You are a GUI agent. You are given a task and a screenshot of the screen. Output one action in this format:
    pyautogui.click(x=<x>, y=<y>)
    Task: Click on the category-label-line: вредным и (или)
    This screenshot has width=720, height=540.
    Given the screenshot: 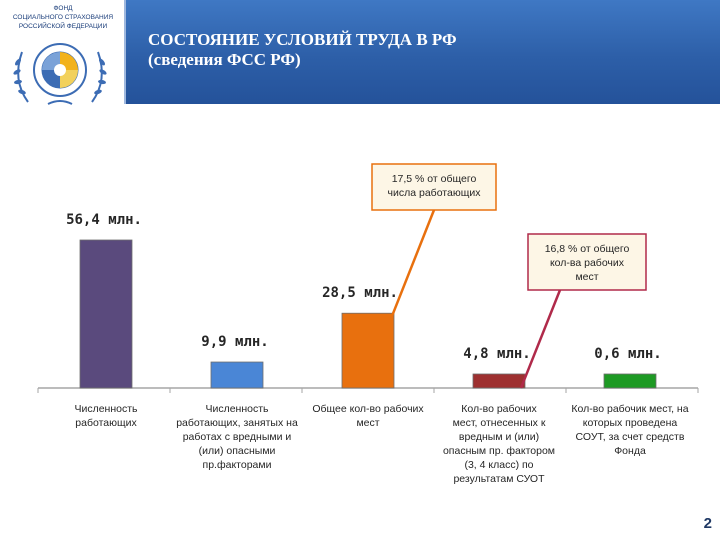 What is the action you would take?
    pyautogui.click(x=499, y=437)
    